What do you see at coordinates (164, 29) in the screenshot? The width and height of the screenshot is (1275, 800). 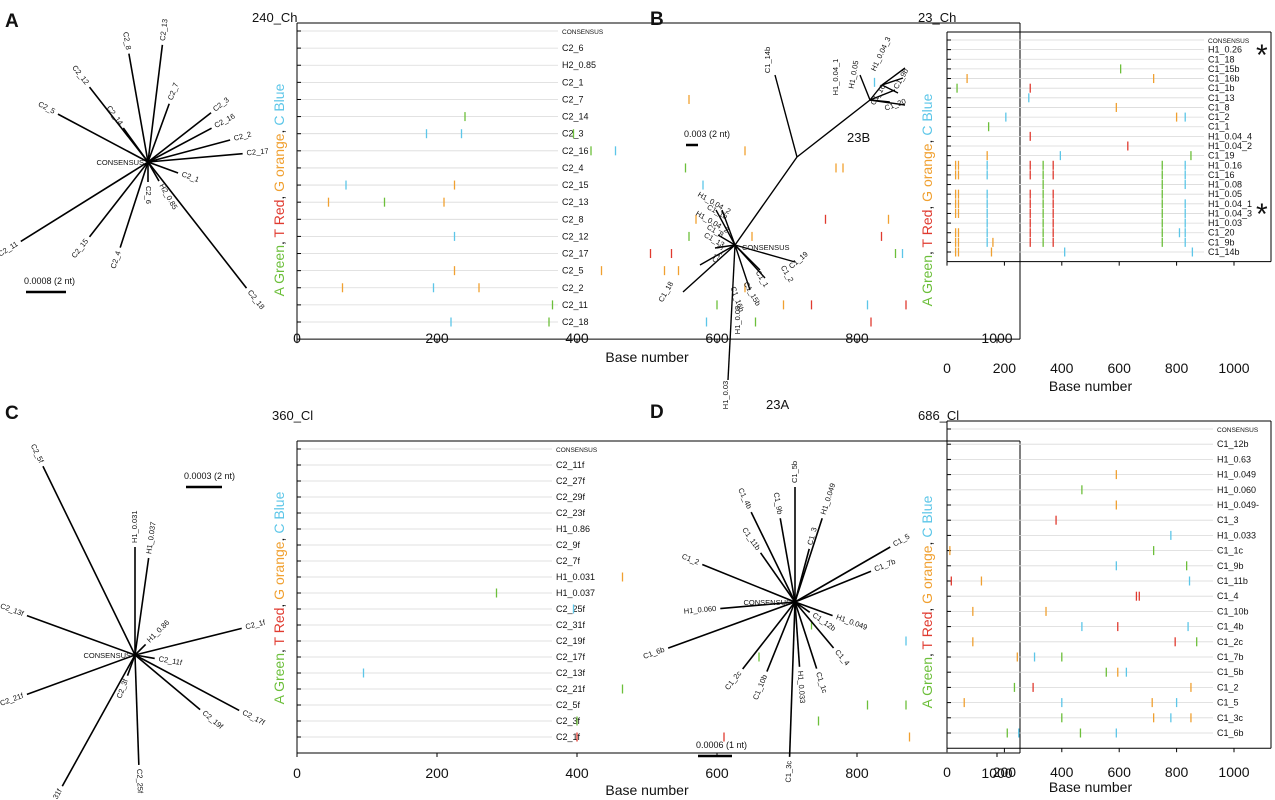 I see `tree-tip-label: C2_13` at bounding box center [164, 29].